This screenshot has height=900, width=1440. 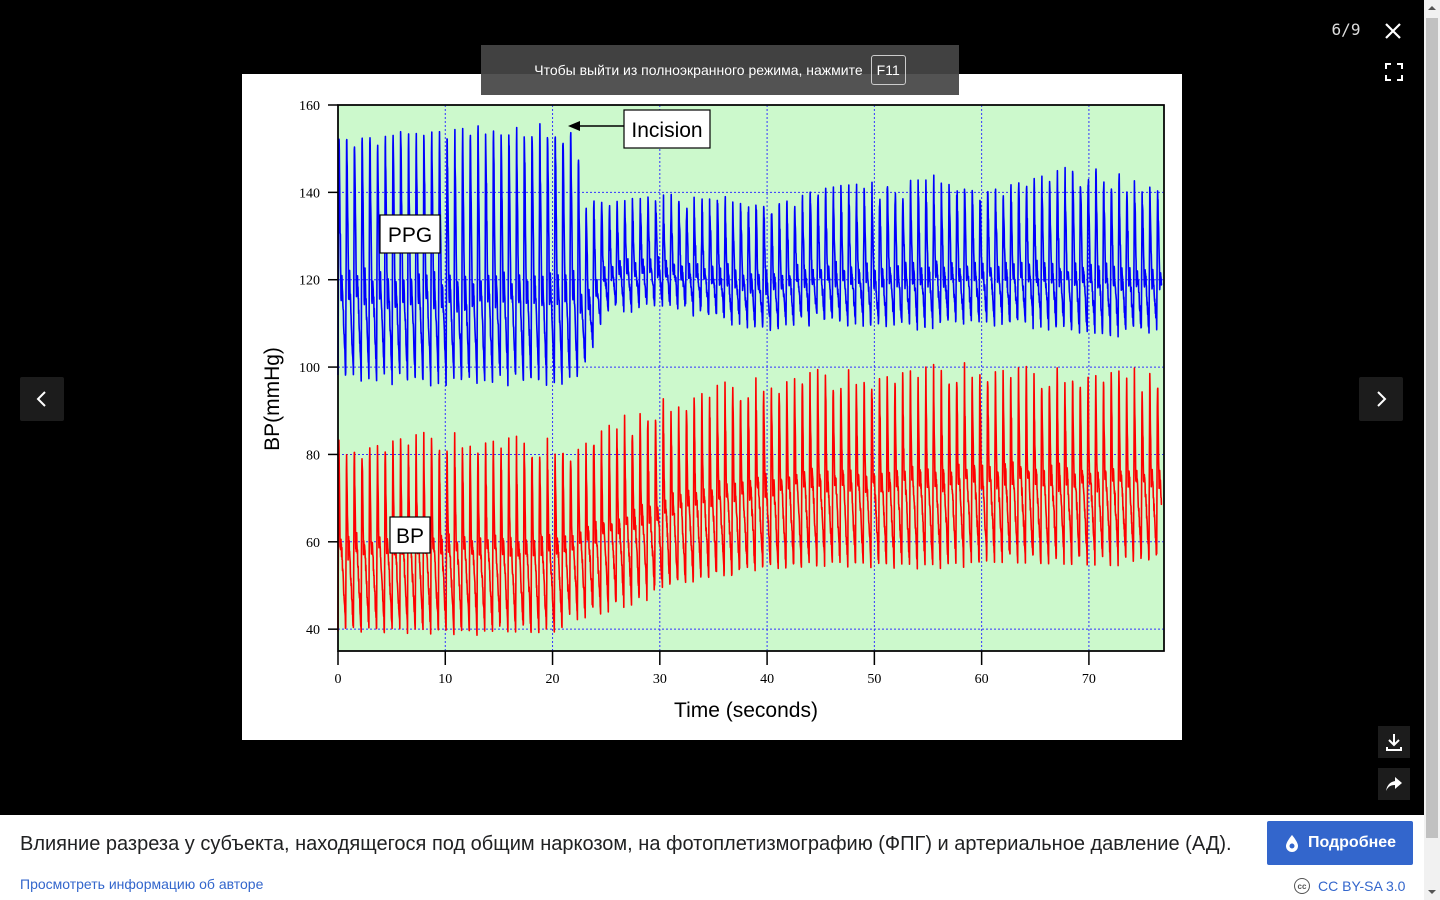 I want to click on more-details-label: Подробнее, so click(x=1352, y=842).